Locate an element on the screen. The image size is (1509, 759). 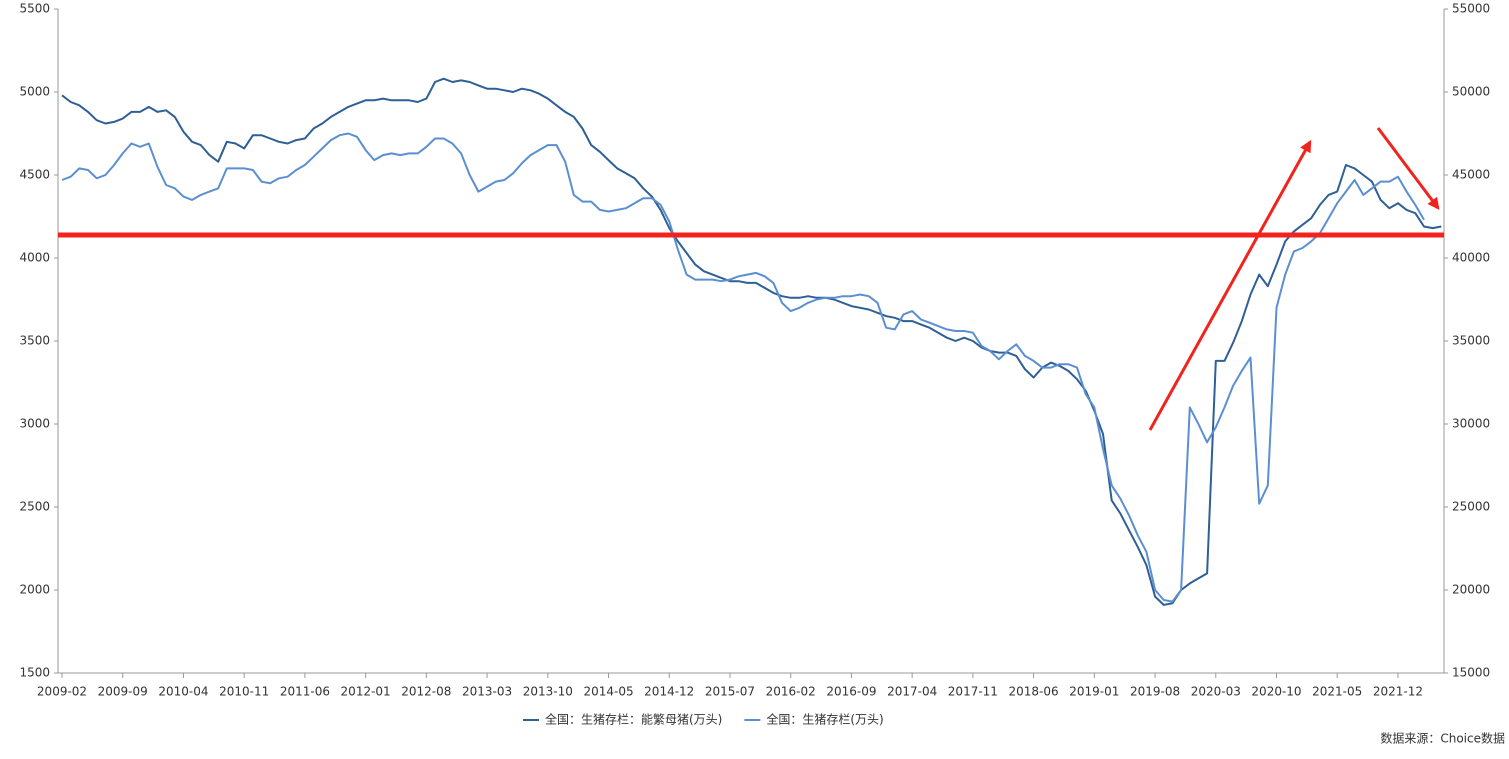
x-tick-label: 2012-08 is located at coordinates (426, 692).